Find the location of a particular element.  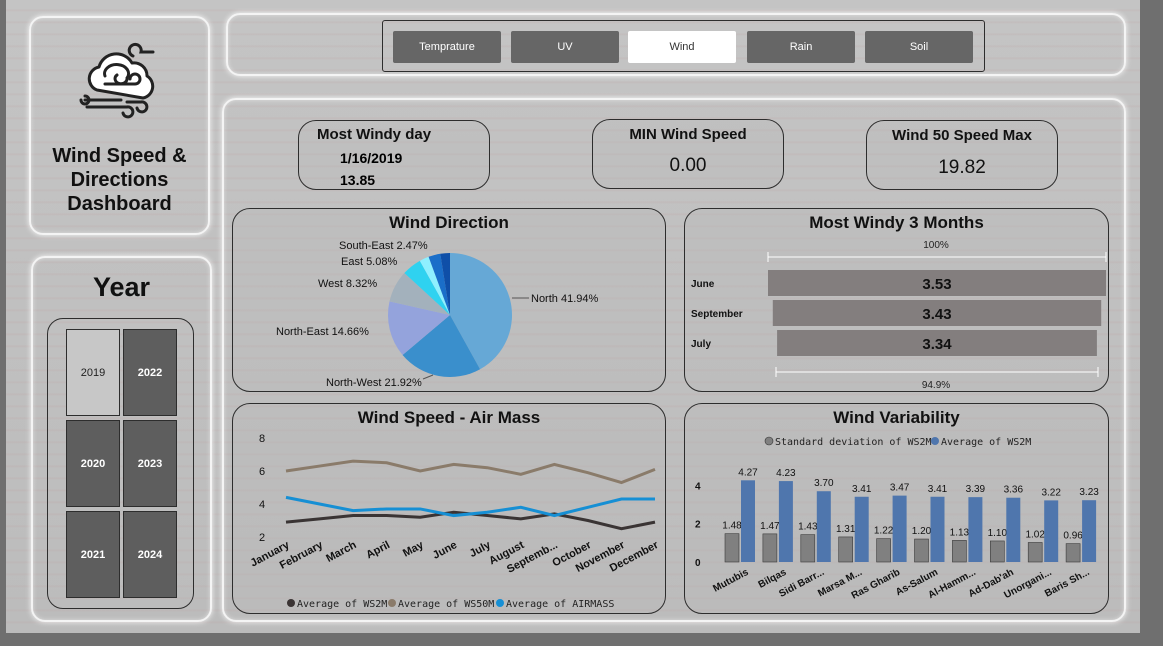

month-bar-july is located at coordinates (937, 343).